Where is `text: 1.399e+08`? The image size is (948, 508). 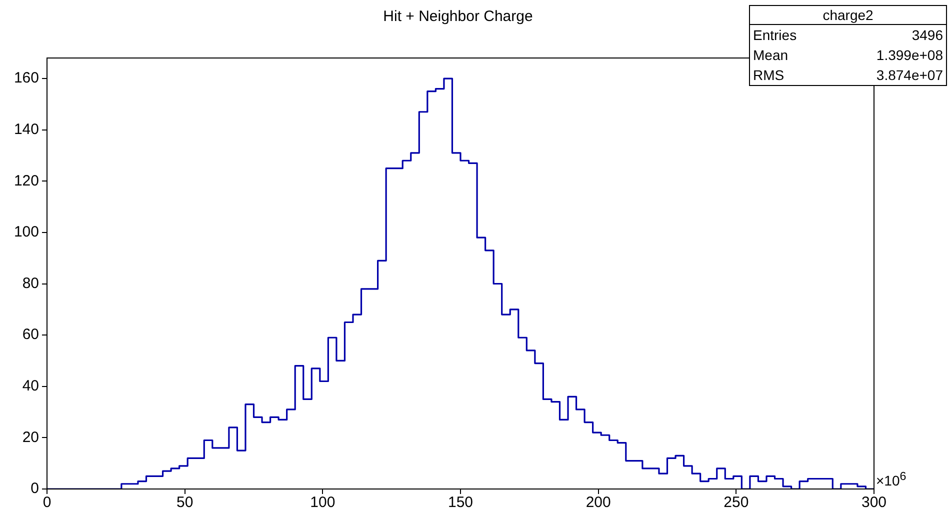
text: 1.399e+08 is located at coordinates (909, 55).